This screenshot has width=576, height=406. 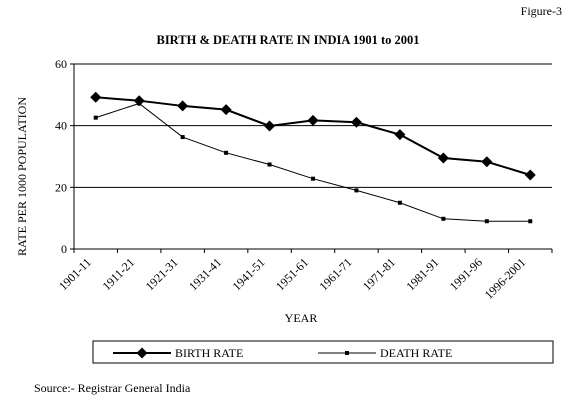 I want to click on figure-label: Figure-3, so click(x=541, y=11).